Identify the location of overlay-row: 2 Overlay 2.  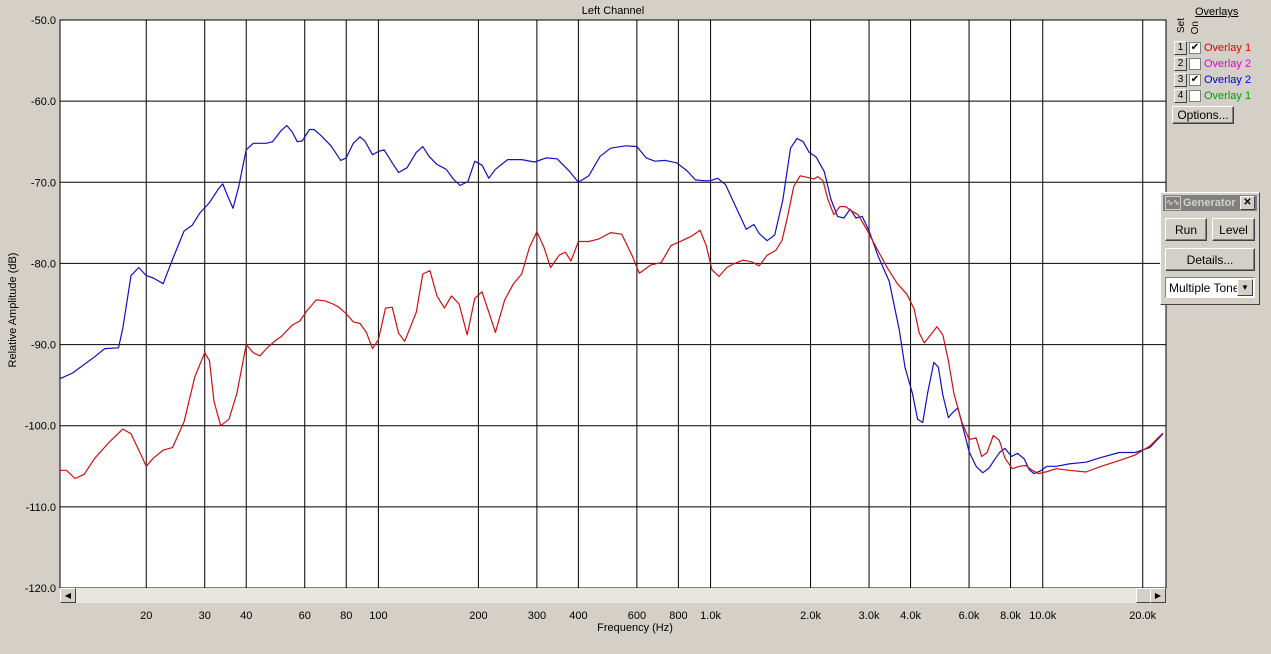
(1212, 63).